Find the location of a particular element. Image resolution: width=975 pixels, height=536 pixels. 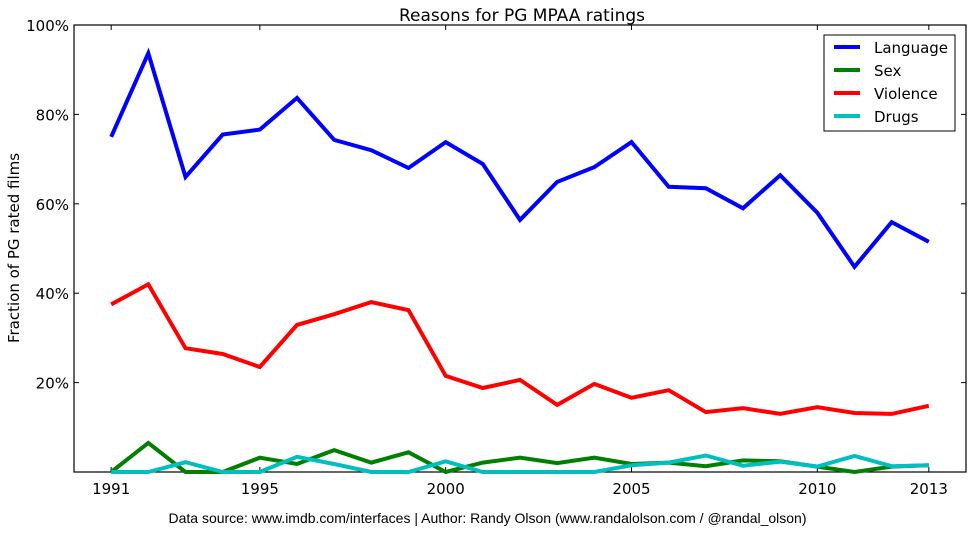

legend-label-language: Language is located at coordinates (911, 48).